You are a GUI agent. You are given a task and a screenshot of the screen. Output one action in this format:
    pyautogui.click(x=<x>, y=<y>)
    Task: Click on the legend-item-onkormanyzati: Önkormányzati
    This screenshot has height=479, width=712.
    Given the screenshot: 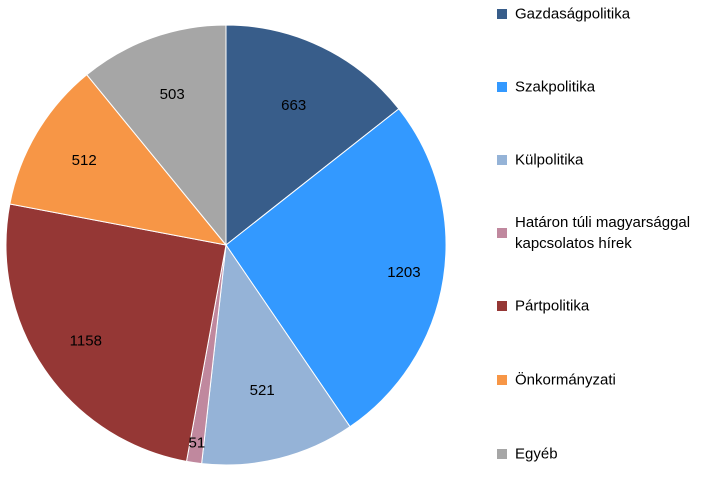 What is the action you would take?
    pyautogui.click(x=556, y=380)
    